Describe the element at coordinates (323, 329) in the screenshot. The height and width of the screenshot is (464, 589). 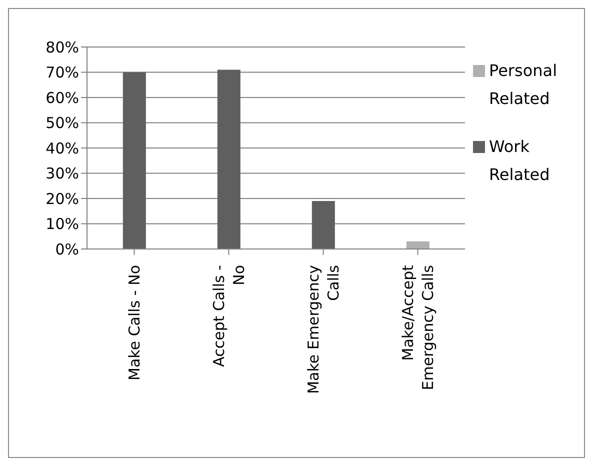
I see `x-tick-label: Make Emergency Calls` at that location.